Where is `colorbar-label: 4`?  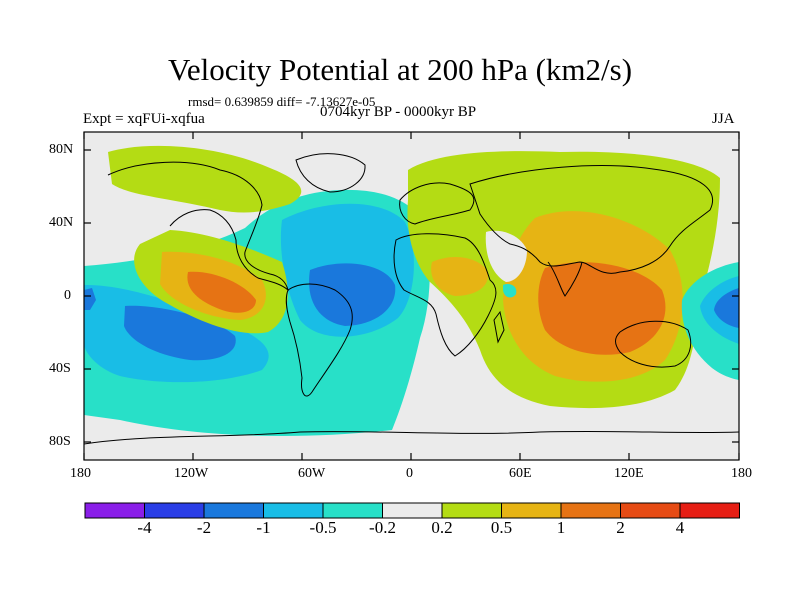 colorbar-label: 4 is located at coordinates (680, 527).